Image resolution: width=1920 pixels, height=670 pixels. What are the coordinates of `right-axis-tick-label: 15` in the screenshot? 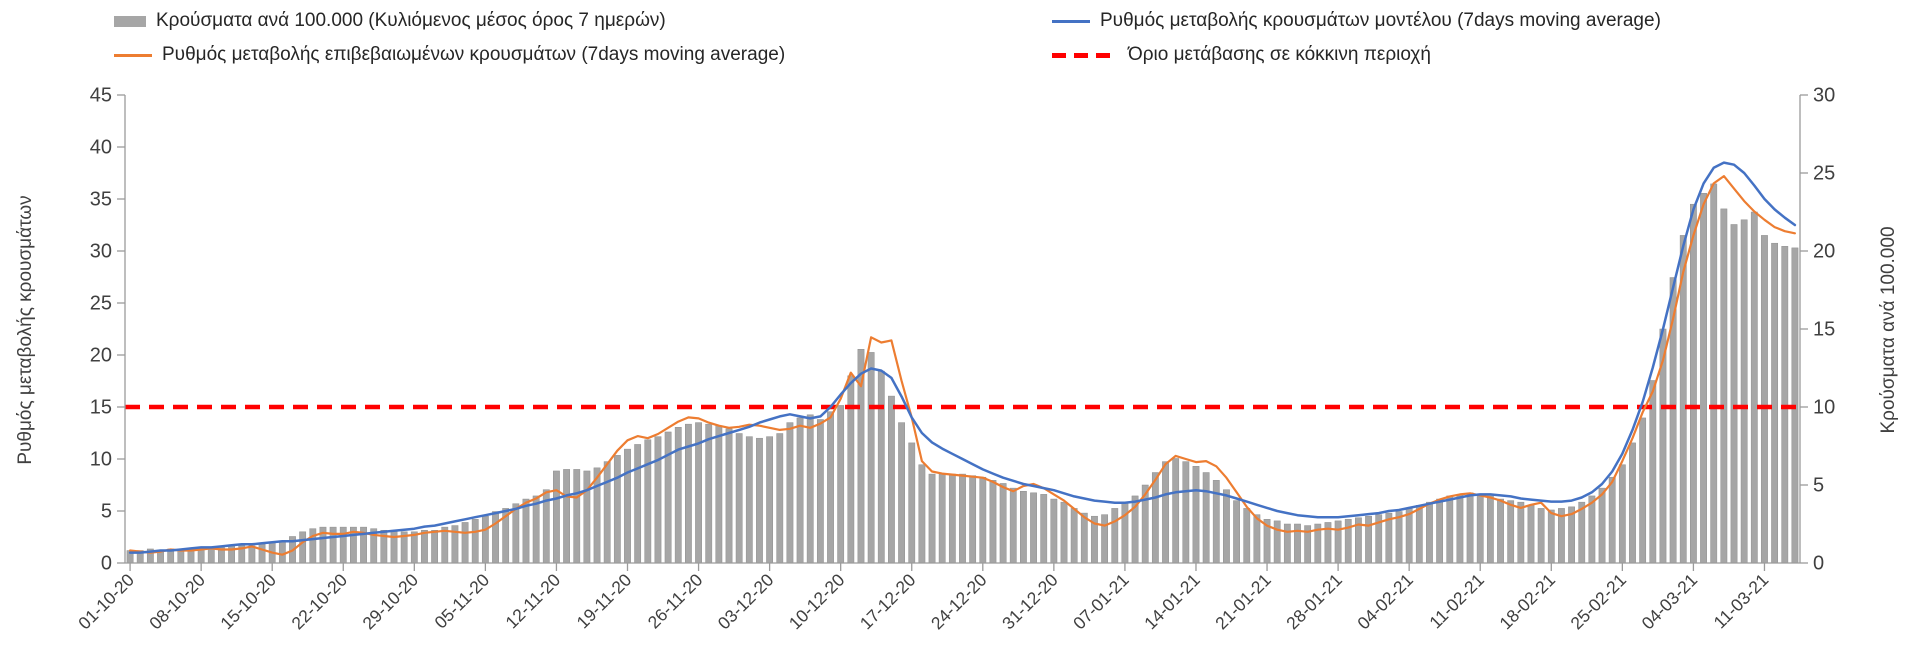 It's located at (1824, 330).